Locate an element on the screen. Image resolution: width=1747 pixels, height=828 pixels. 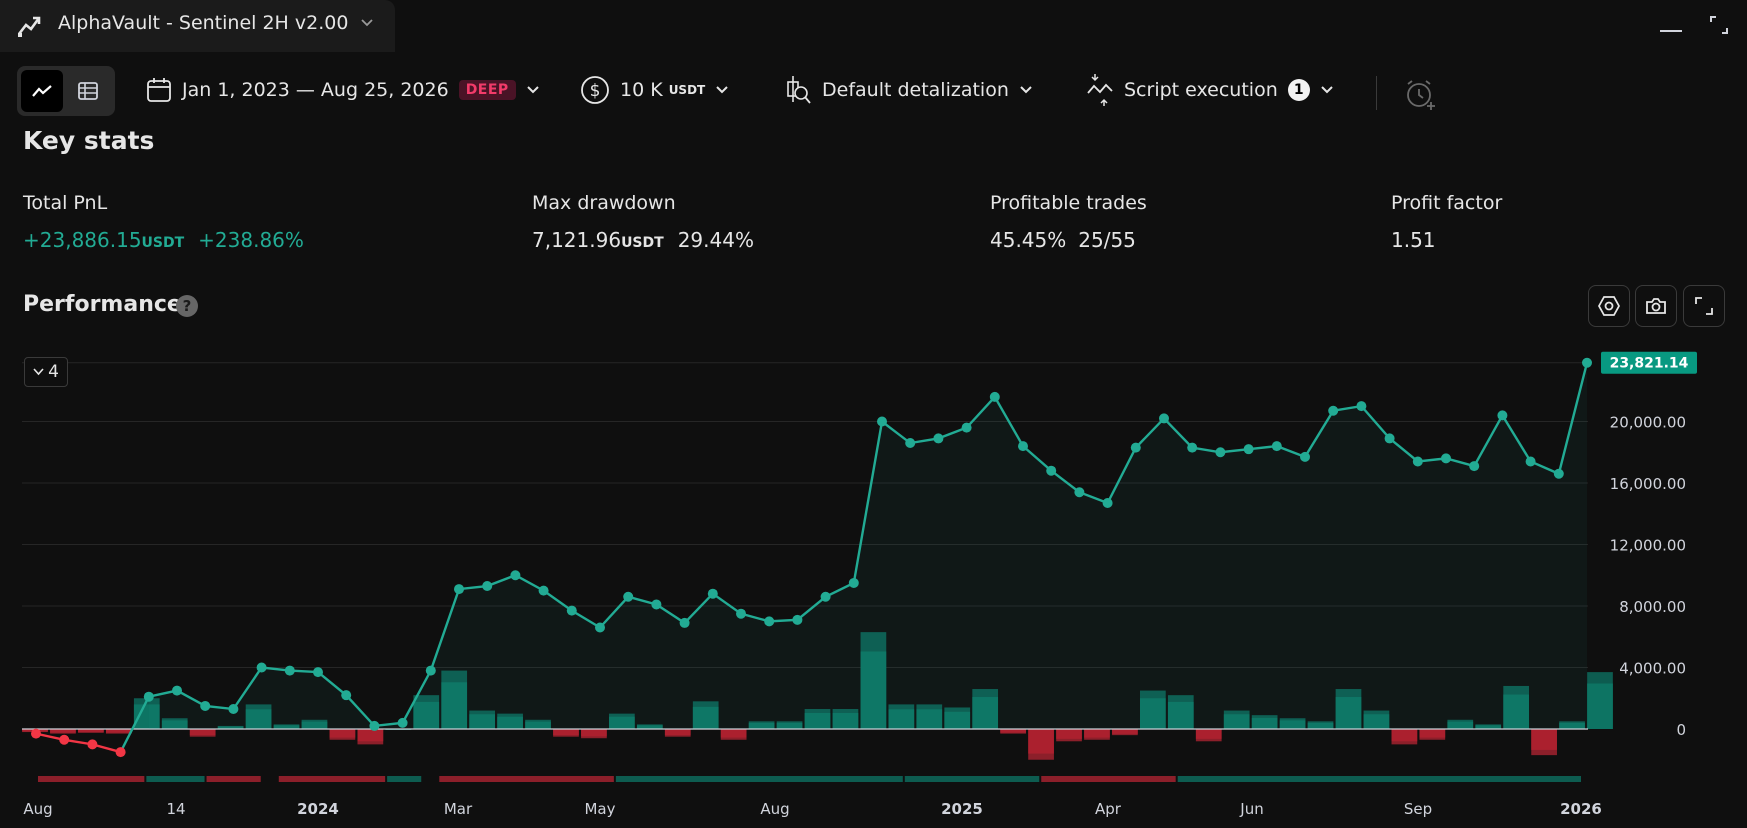
alarm-clock-plus-icon is located at coordinates (1421, 95).